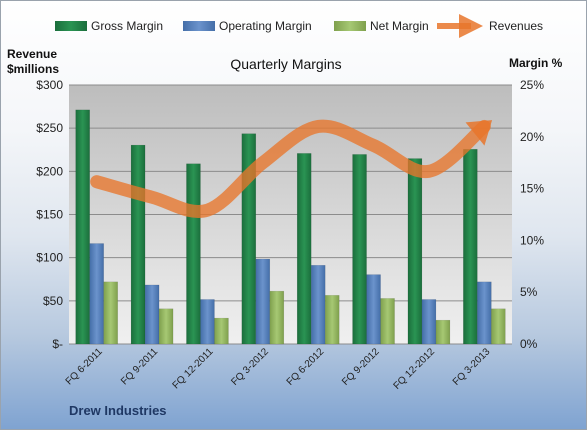  I want to click on category-label: FQ 12-2012, so click(415, 369).